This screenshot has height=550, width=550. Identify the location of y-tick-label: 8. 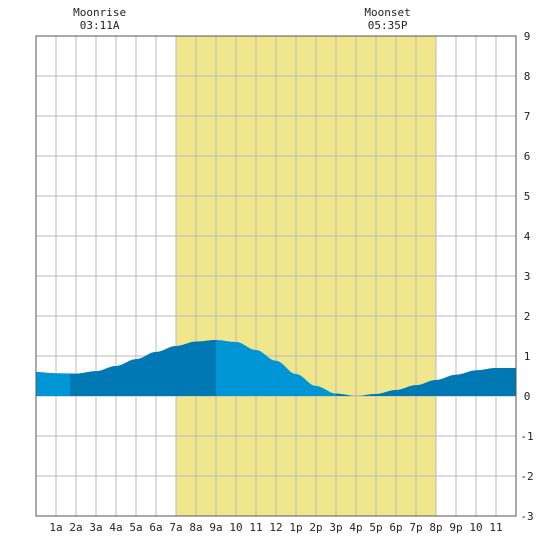
(527, 76).